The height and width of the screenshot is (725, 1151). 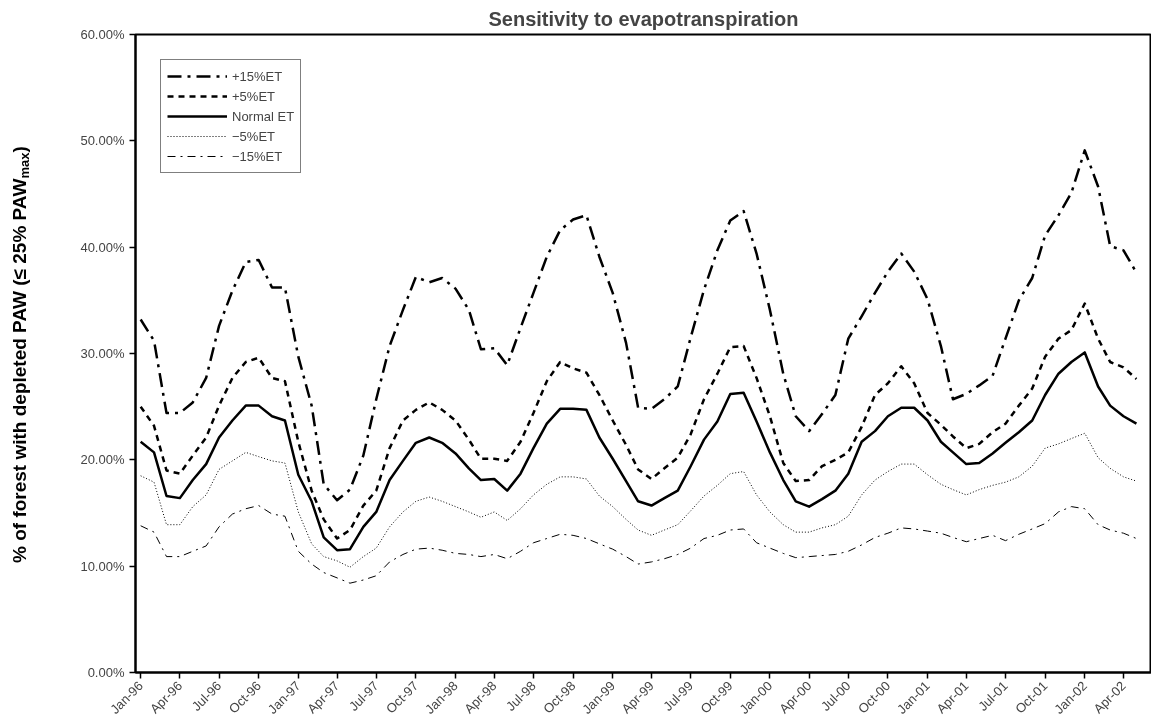 I want to click on legend-label: +15%ET, so click(x=257, y=76).